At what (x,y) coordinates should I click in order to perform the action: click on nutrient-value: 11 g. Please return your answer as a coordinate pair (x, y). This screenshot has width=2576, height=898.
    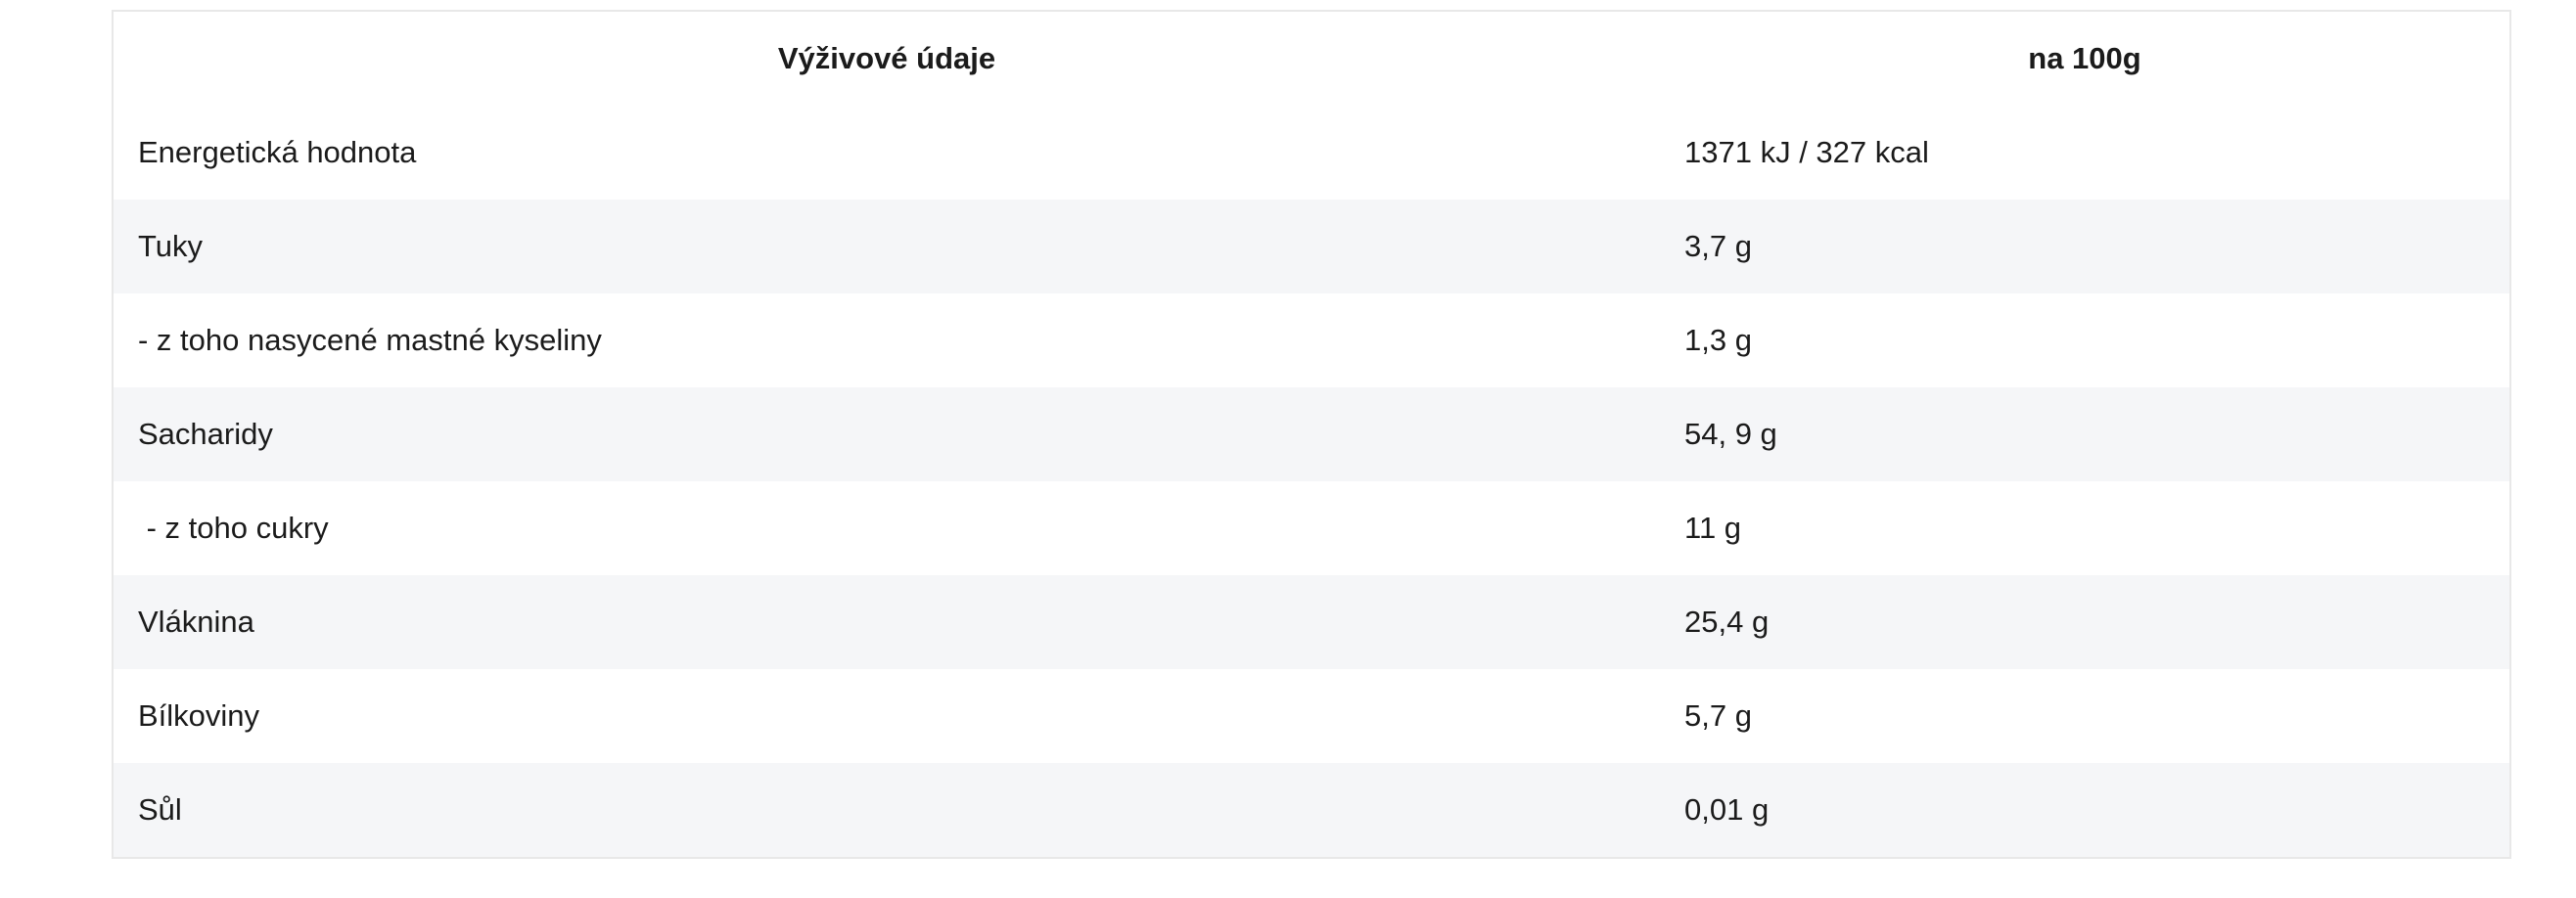
    Looking at the image, I should click on (1713, 528).